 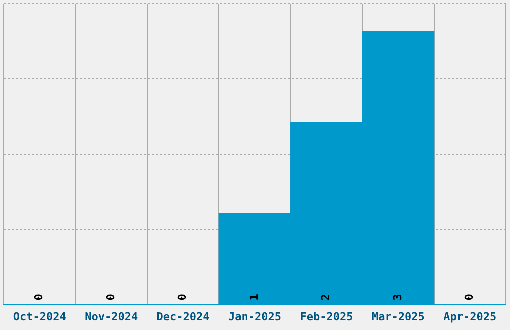 What do you see at coordinates (397, 297) in the screenshot?
I see `data-label: 3` at bounding box center [397, 297].